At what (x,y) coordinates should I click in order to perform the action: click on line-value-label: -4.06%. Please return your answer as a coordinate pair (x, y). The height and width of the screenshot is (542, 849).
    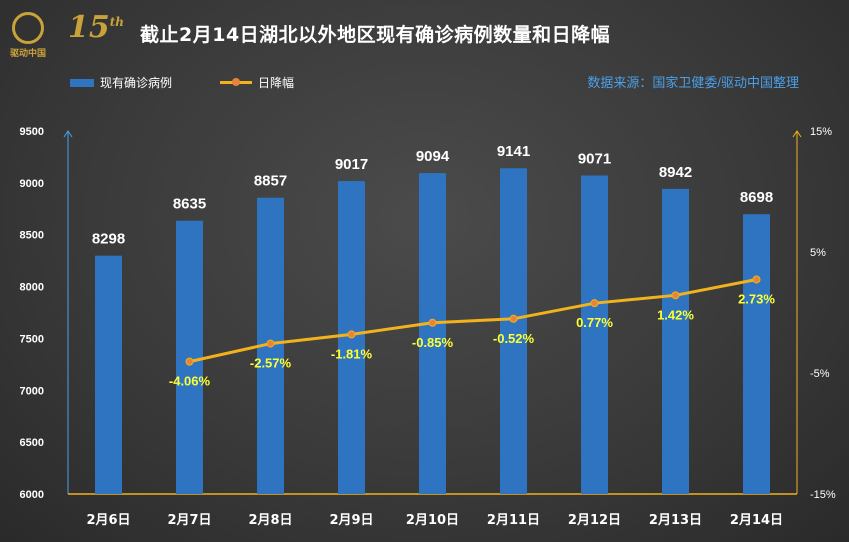
    Looking at the image, I should click on (190, 381).